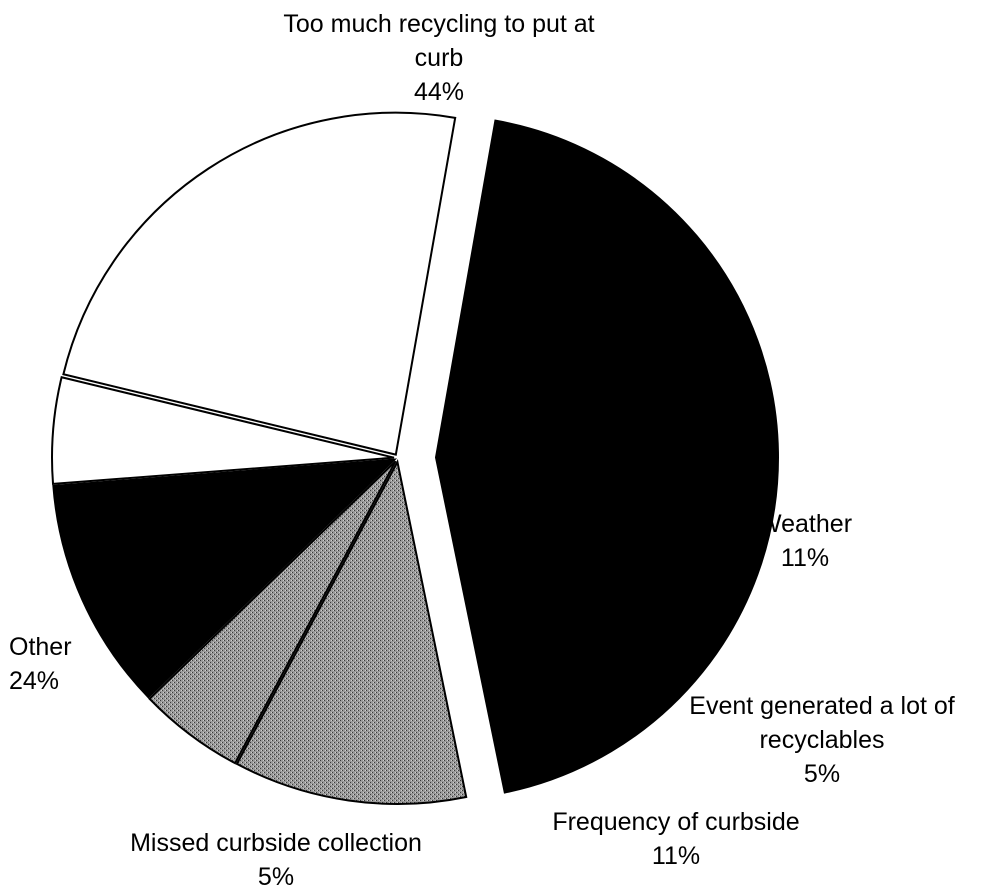 Image resolution: width=981 pixels, height=893 pixels. Describe the element at coordinates (439, 58) in the screenshot. I see `slice-category-label-1: curb` at that location.